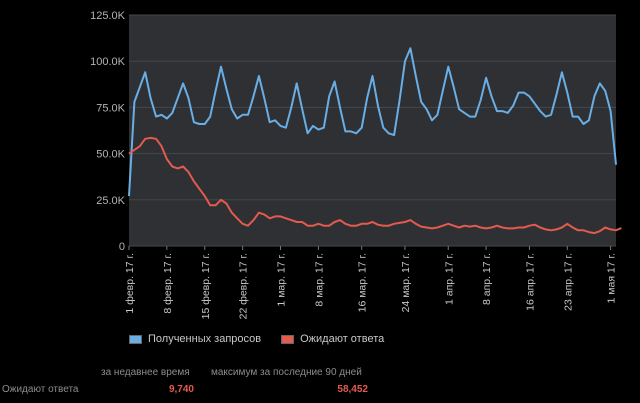 This screenshot has height=403, width=640. What do you see at coordinates (108, 16) in the screenshot?
I see `y-tick-label: 125.0K` at bounding box center [108, 16].